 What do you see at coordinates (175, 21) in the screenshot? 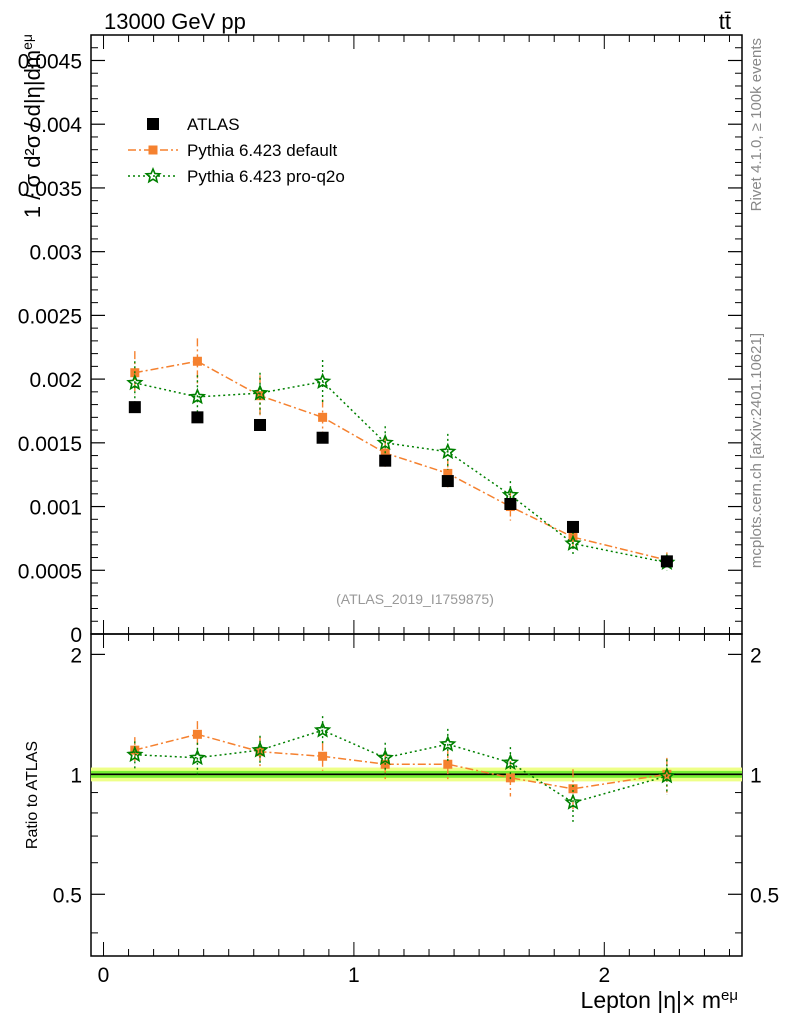
I see `header-energy: 13000 GeV pp` at bounding box center [175, 21].